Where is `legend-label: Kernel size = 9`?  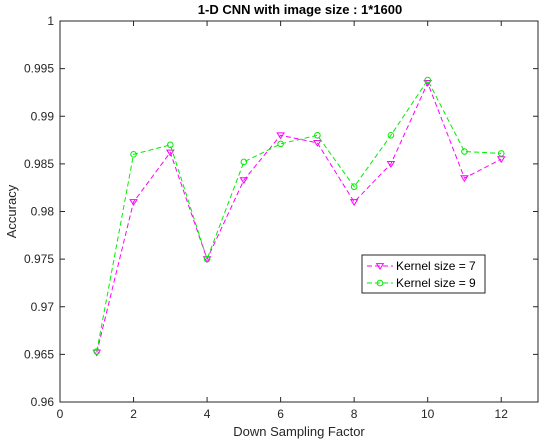 legend-label: Kernel size = 9 is located at coordinates (436, 283).